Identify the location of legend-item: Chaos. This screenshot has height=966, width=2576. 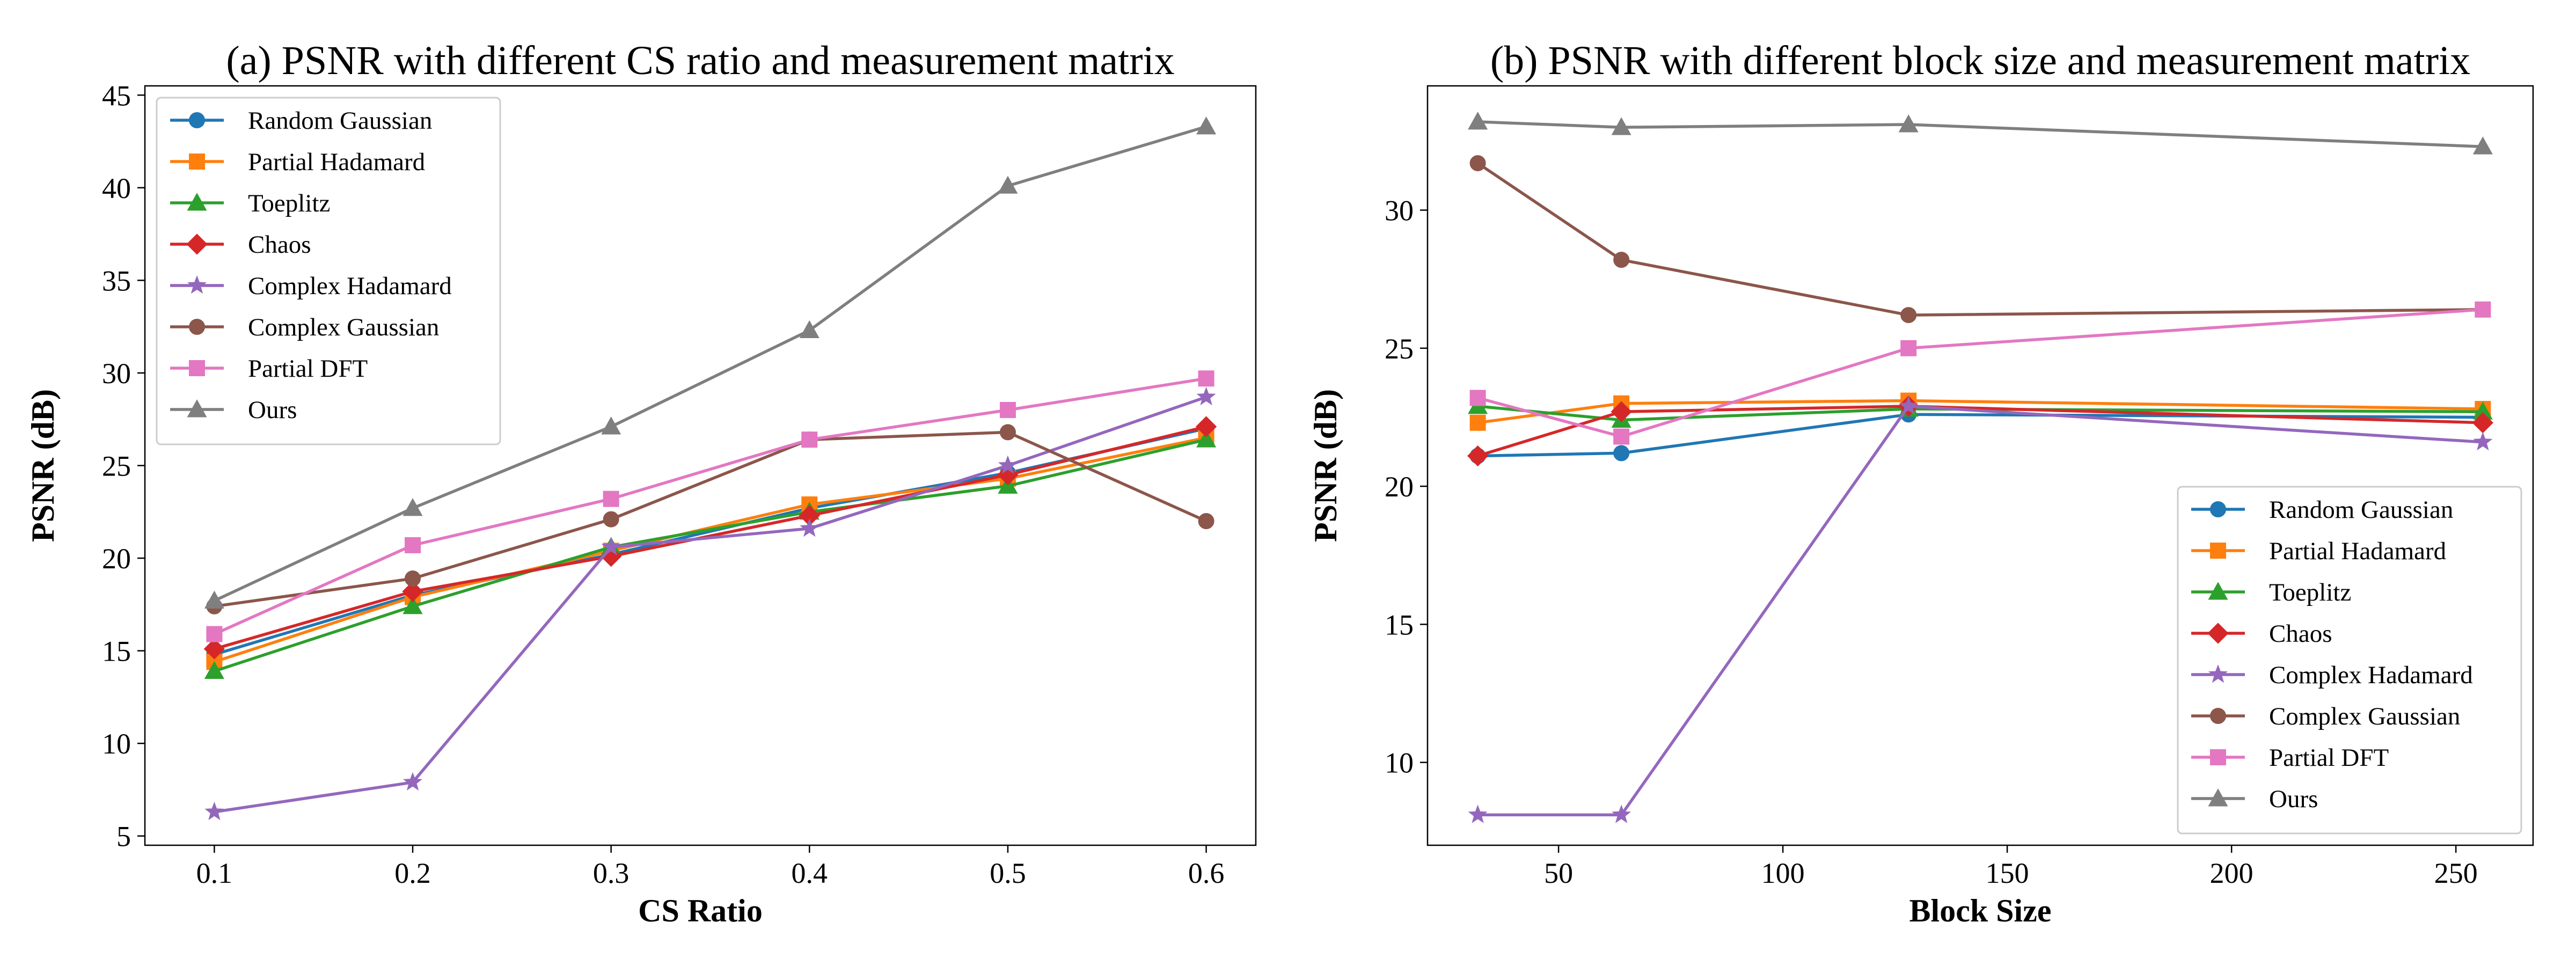
(240, 245).